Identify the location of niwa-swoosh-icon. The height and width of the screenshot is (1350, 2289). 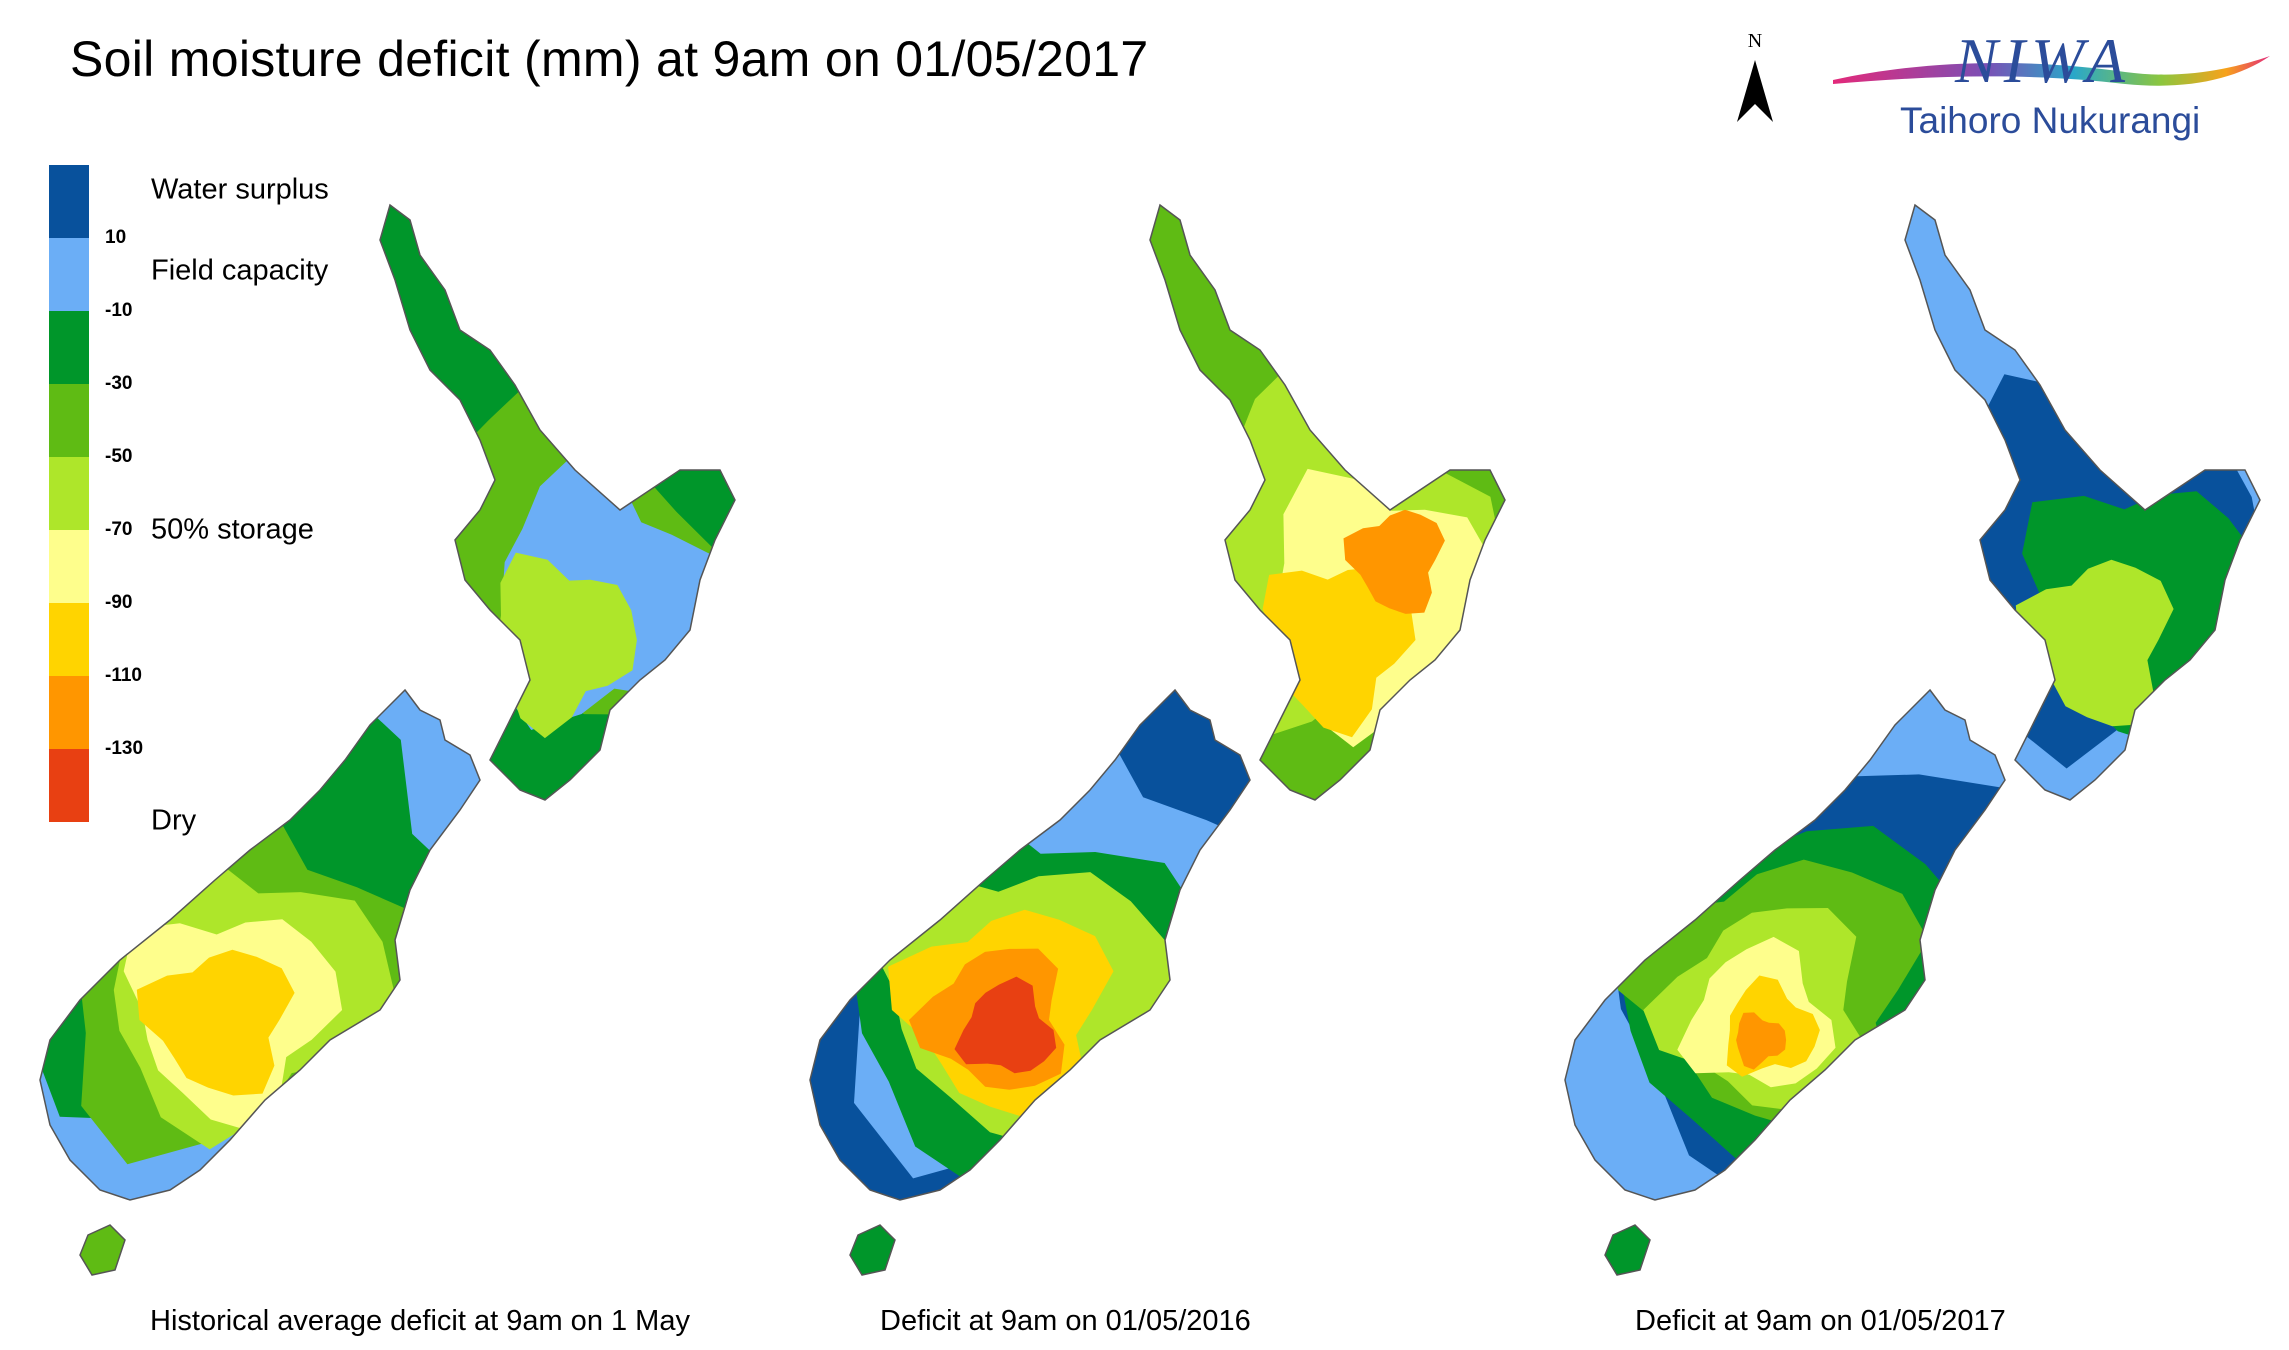
(2051, 71).